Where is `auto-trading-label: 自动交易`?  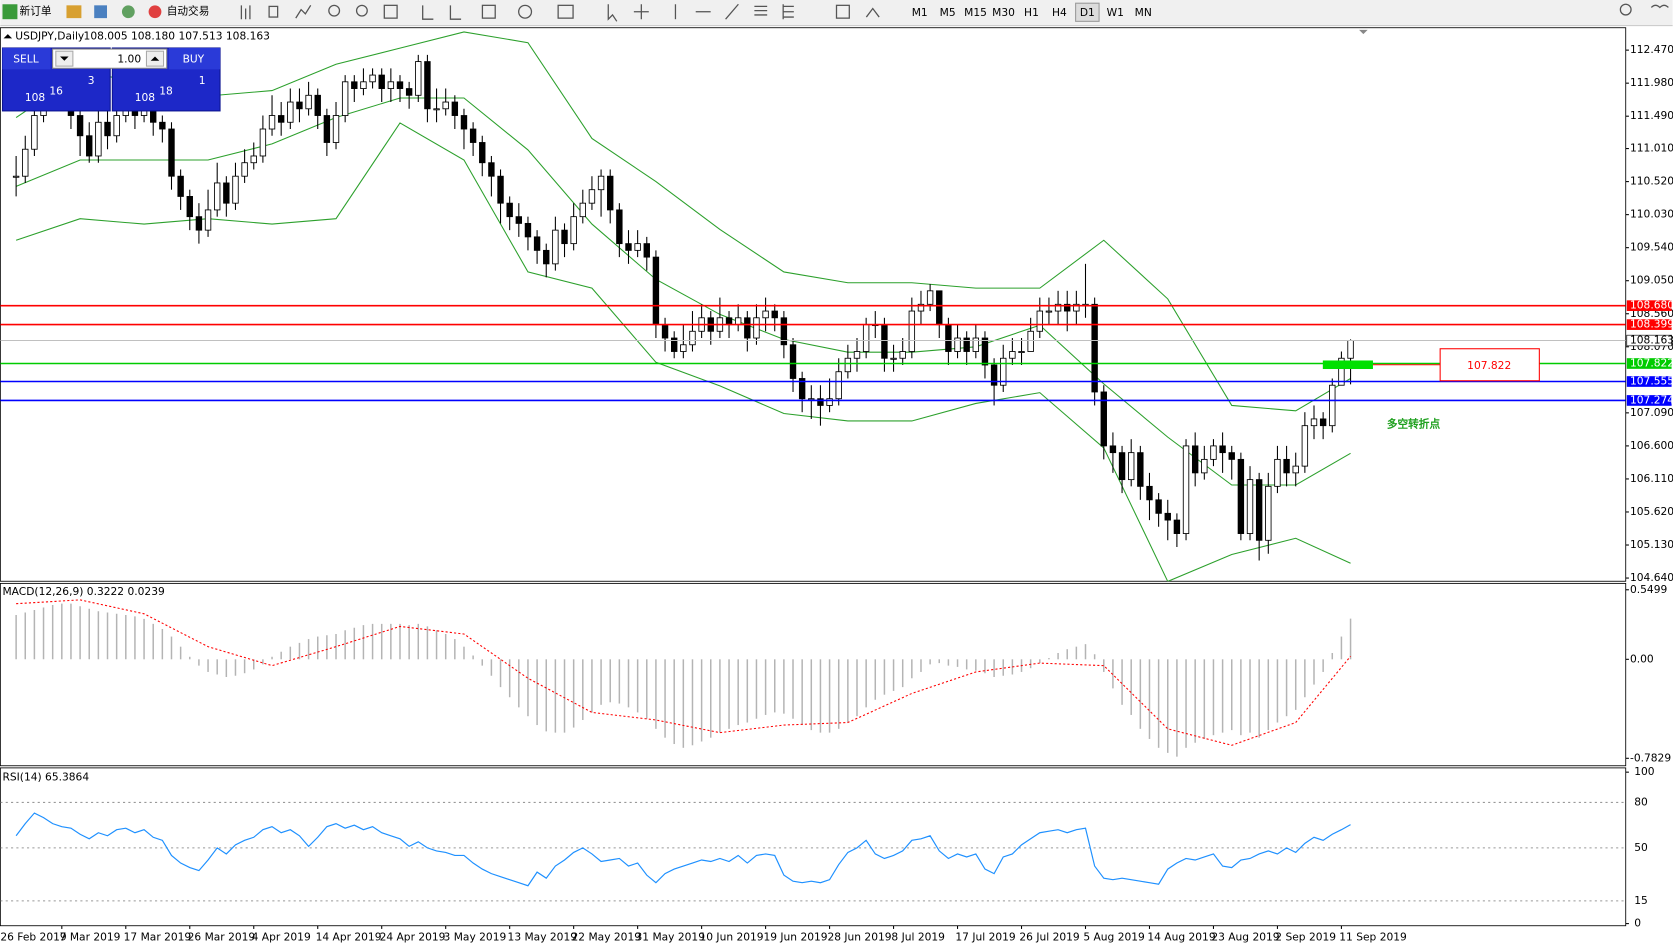 auto-trading-label: 自动交易 is located at coordinates (188, 11).